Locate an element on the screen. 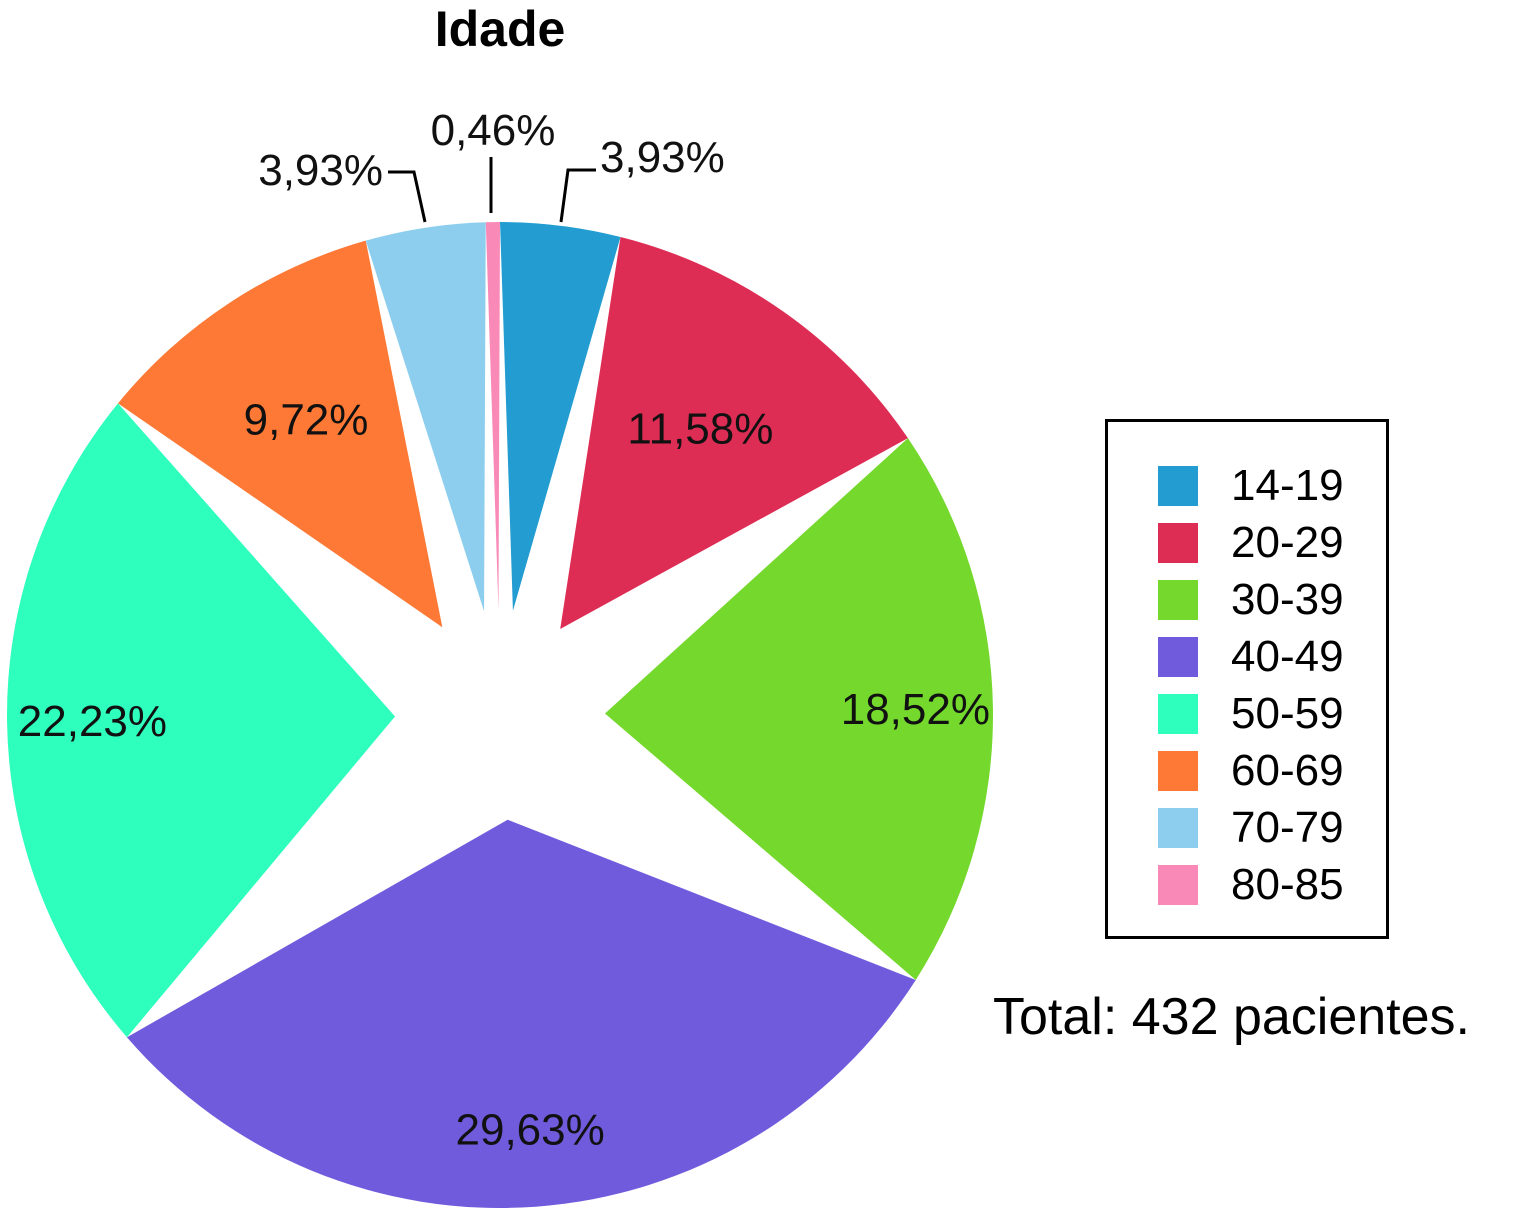 This screenshot has width=1514, height=1215. chart-title: Idade is located at coordinates (500, 29).